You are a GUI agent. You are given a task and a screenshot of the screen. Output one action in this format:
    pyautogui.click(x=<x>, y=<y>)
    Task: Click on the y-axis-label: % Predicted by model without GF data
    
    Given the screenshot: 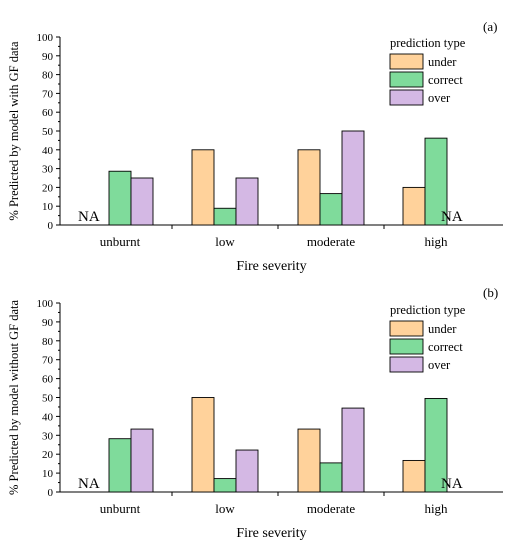 What is the action you would take?
    pyautogui.click(x=14, y=397)
    